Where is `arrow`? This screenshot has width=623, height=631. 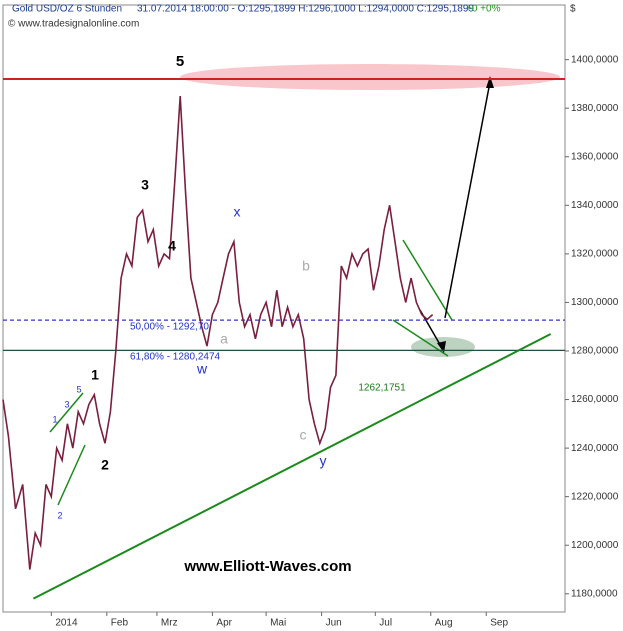
arrow is located at coordinates (467, 200).